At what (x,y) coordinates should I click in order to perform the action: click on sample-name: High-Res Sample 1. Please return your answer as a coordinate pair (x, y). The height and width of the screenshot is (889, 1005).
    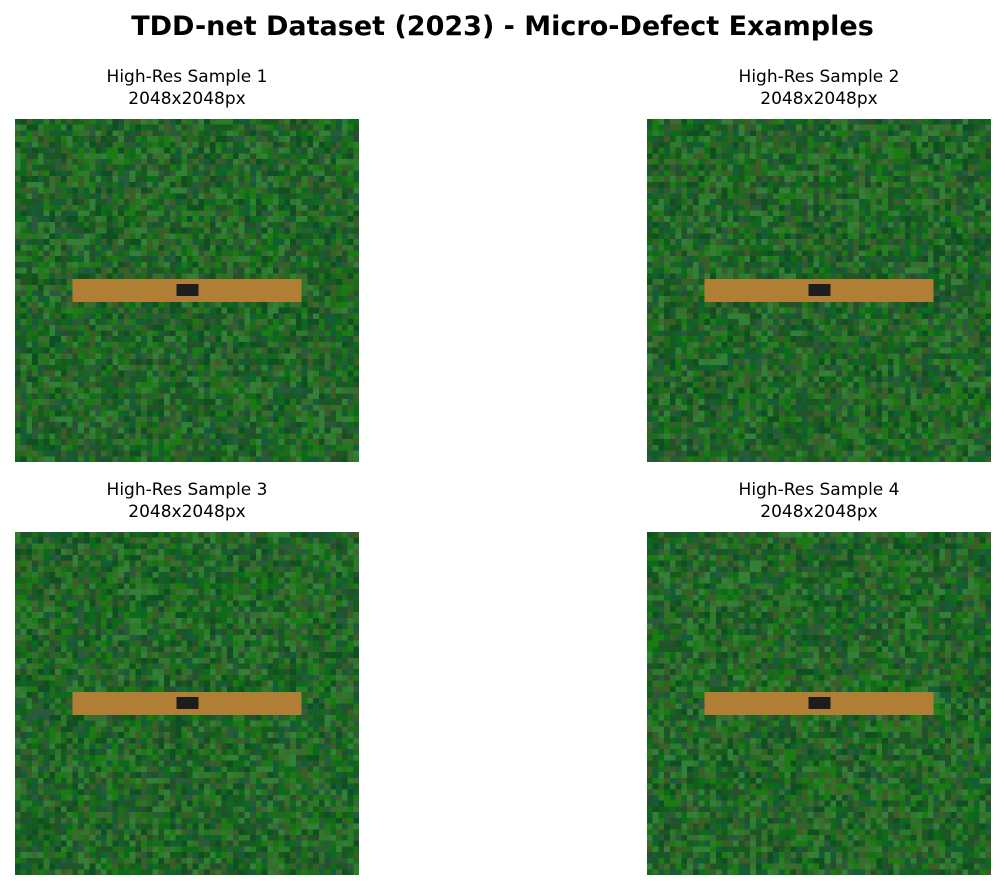
    Looking at the image, I should click on (187, 77).